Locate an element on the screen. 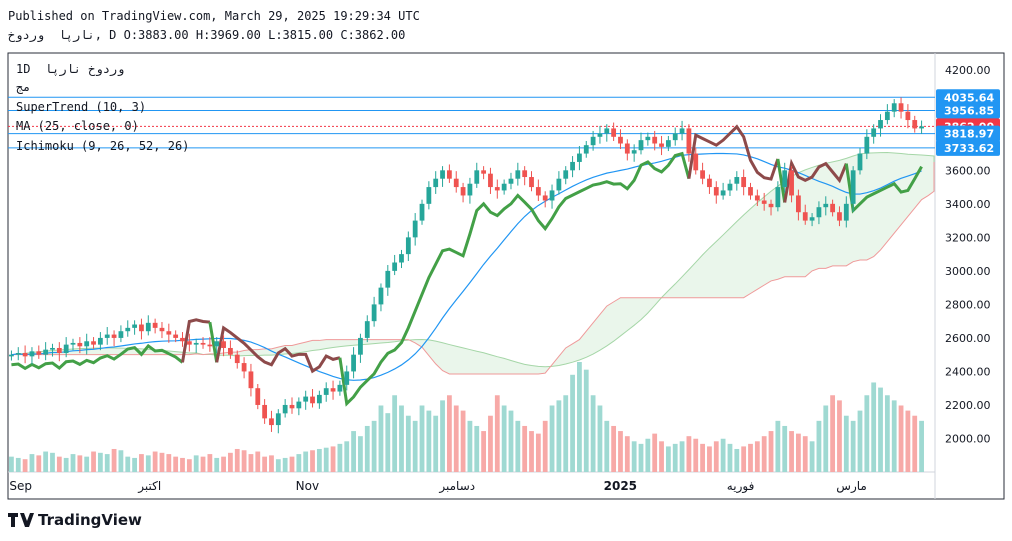  x-tick-label: 2025 is located at coordinates (620, 486).